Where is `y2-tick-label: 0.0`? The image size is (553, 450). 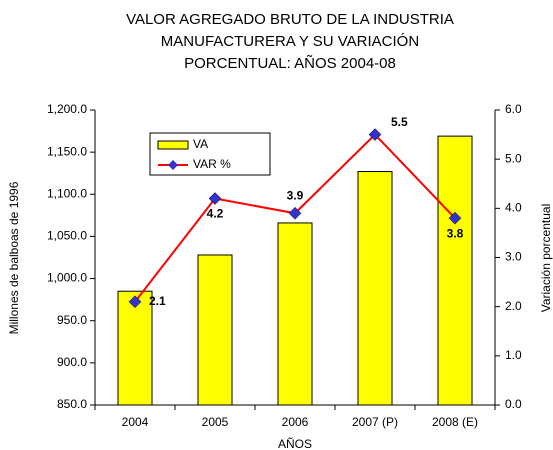 y2-tick-label: 0.0 is located at coordinates (513, 404).